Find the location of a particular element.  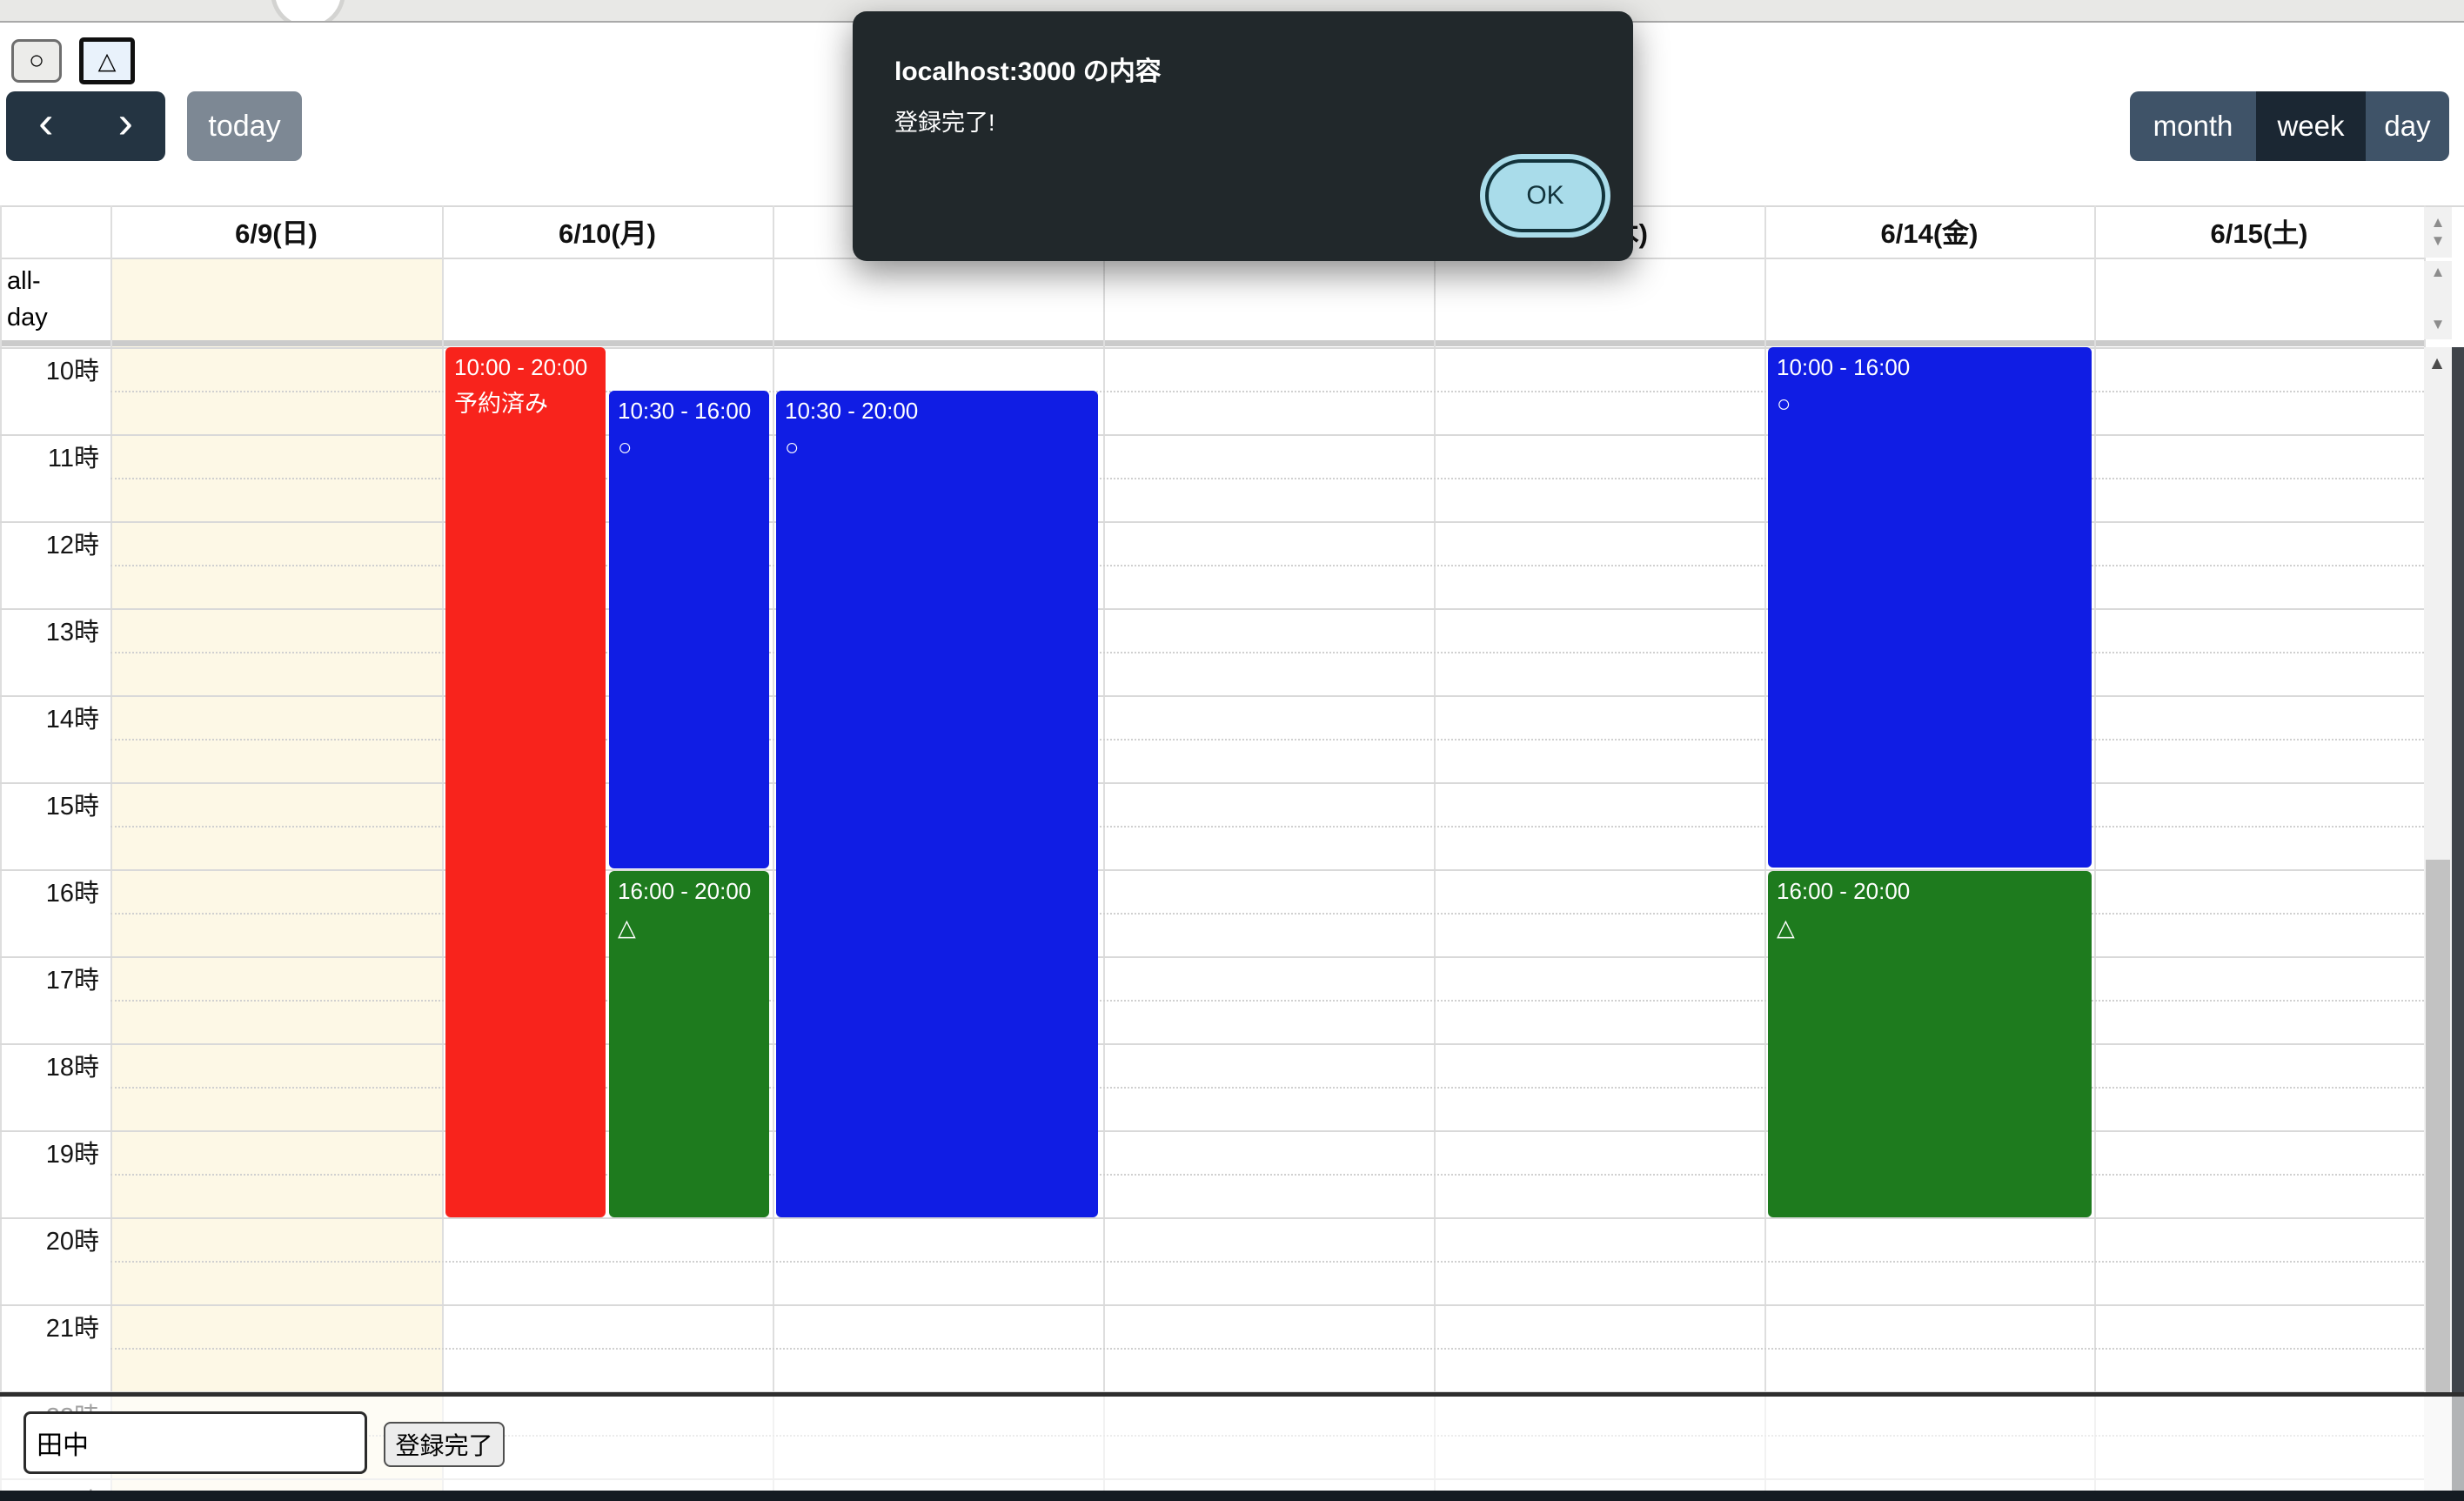

calendar-event-circle: 10:00 - 16:00 ○ is located at coordinates (1930, 607).